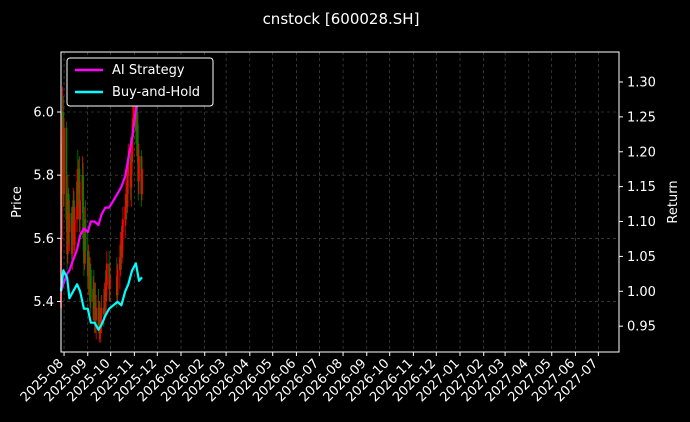 The width and height of the screenshot is (690, 422). Describe the element at coordinates (641, 257) in the screenshot. I see `y2-tick-label: 1.05` at that location.